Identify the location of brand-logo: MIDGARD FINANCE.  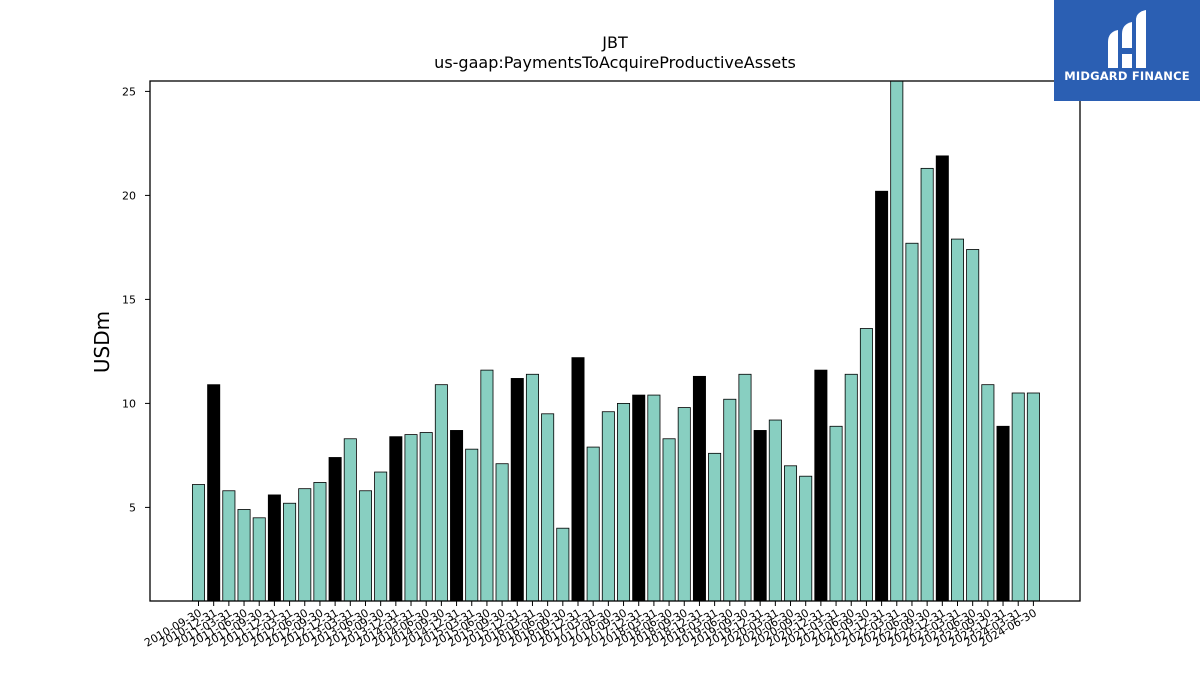
(1127, 50).